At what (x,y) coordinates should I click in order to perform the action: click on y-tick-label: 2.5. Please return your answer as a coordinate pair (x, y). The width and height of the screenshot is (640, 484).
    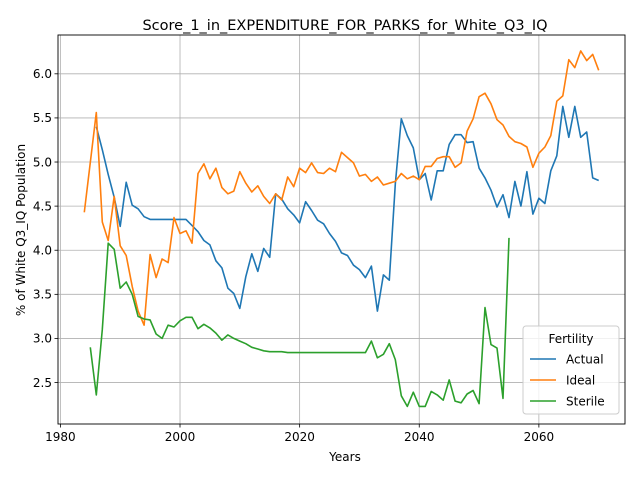
    Looking at the image, I should click on (42, 383).